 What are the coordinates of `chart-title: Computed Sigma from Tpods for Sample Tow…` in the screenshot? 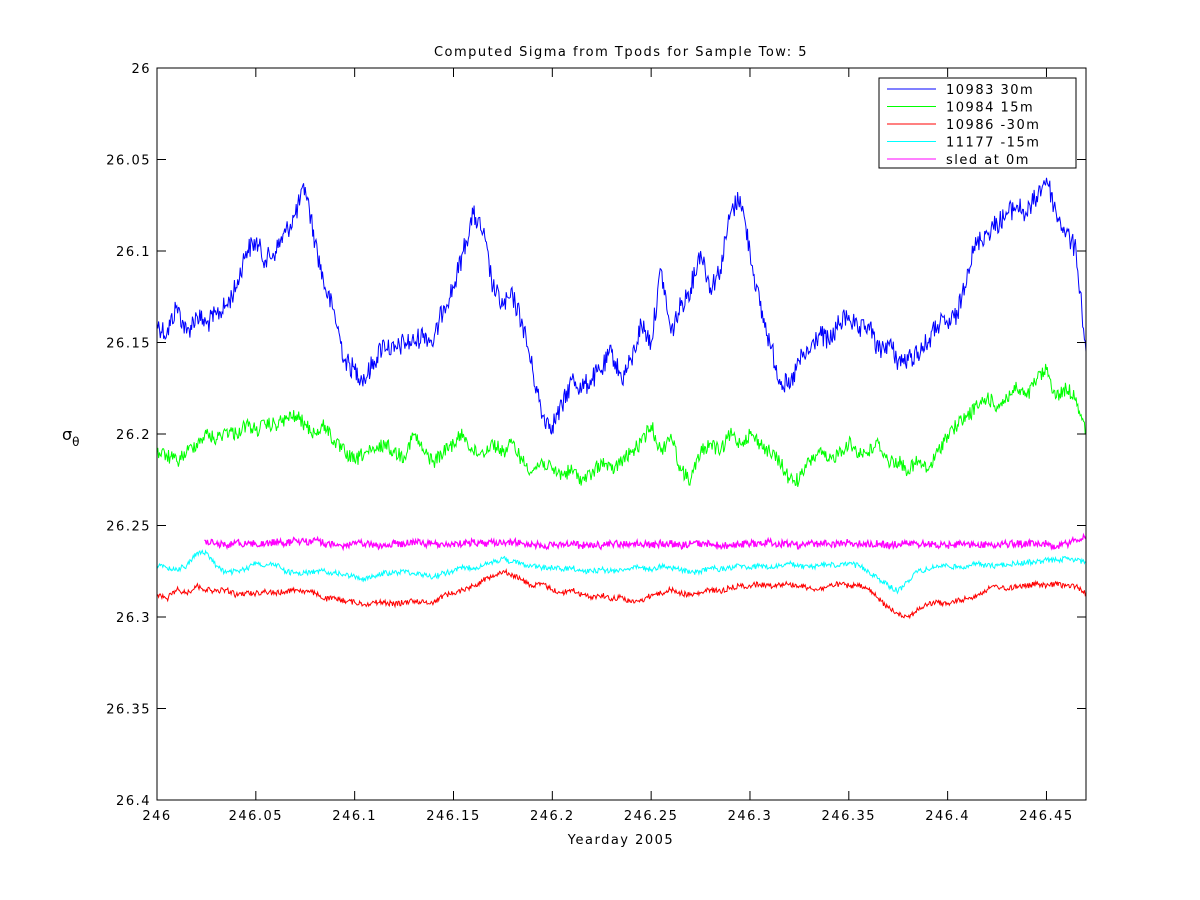 It's located at (621, 52).